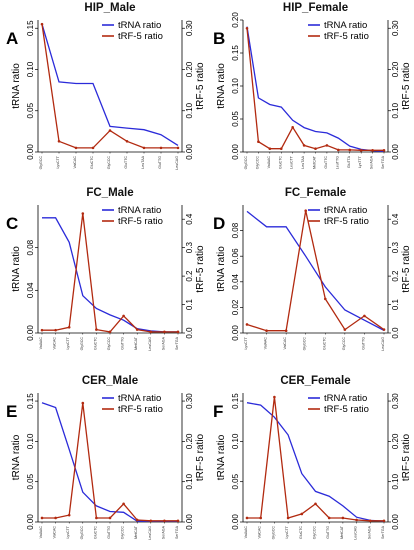 This screenshot has height=550, width=414. I want to click on category-label: LysTTT, so click(360, 161).